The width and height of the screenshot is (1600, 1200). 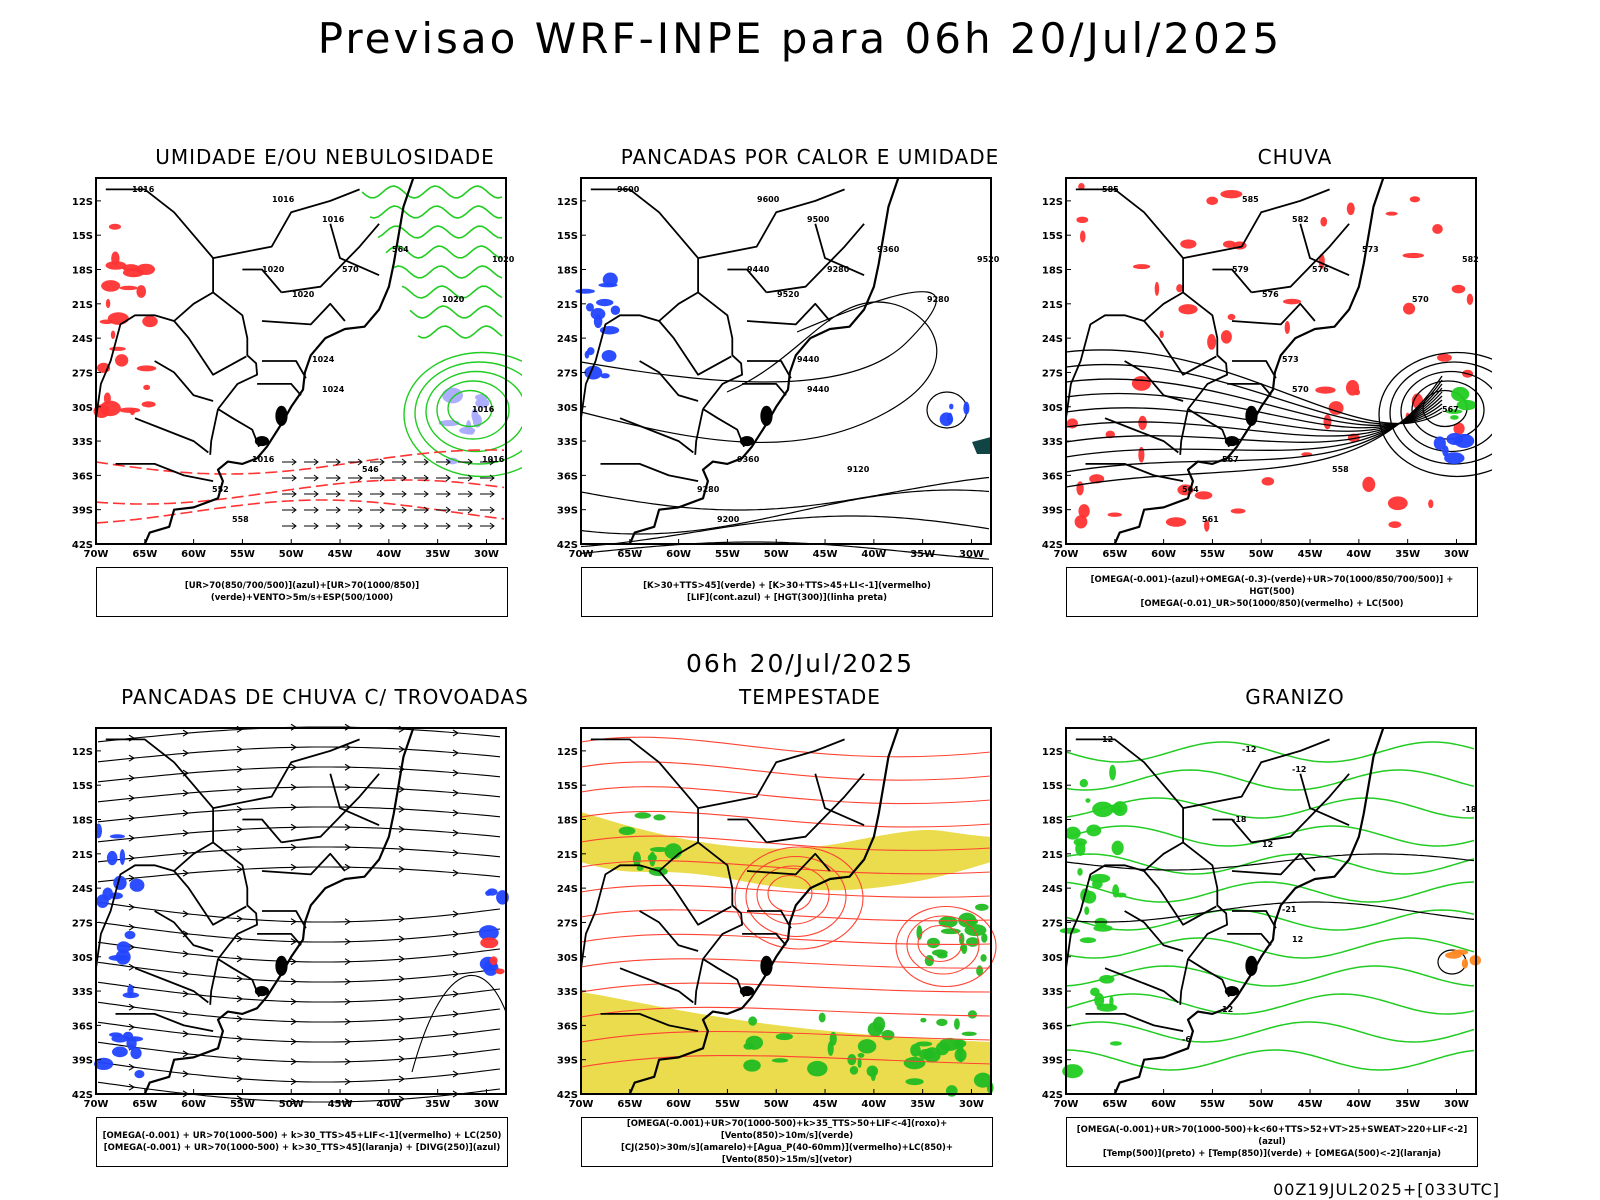 I want to click on cyclone-contour, so click(x=468, y=413).